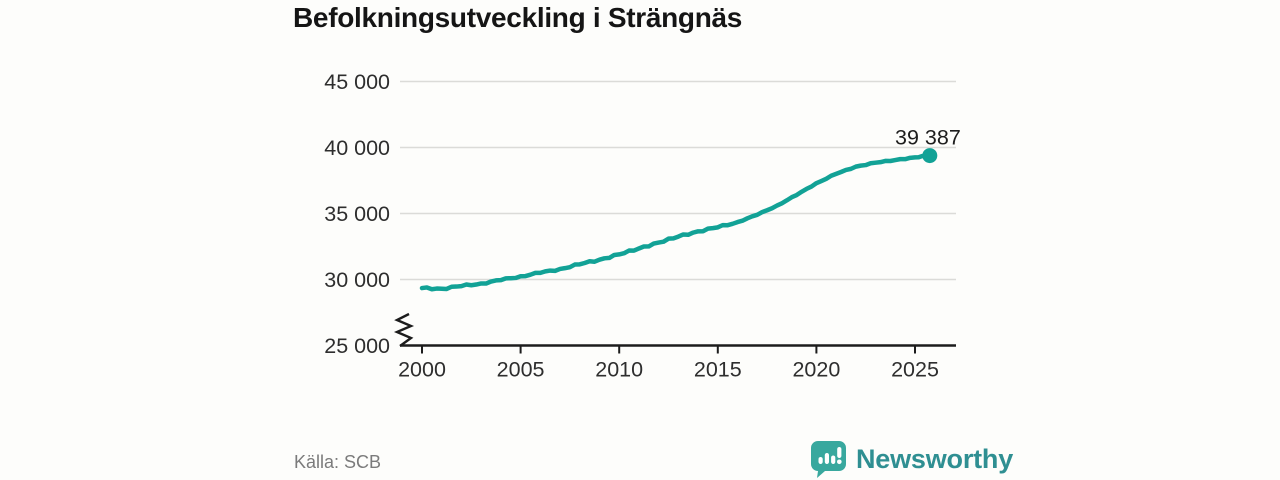 Image resolution: width=1280 pixels, height=480 pixels. Describe the element at coordinates (915, 370) in the screenshot. I see `svg-text: 2025` at that location.